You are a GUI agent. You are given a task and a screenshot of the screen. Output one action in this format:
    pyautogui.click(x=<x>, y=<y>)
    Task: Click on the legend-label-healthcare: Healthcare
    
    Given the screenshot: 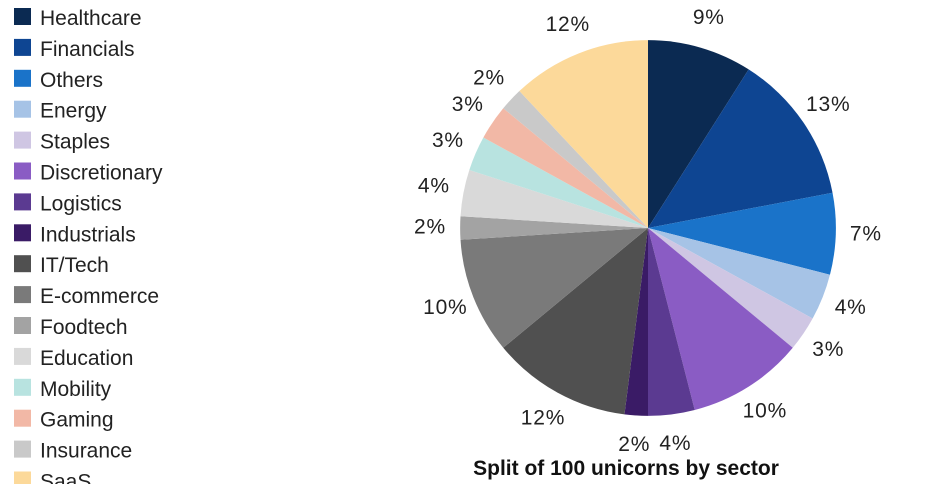 What is the action you would take?
    pyautogui.click(x=91, y=18)
    